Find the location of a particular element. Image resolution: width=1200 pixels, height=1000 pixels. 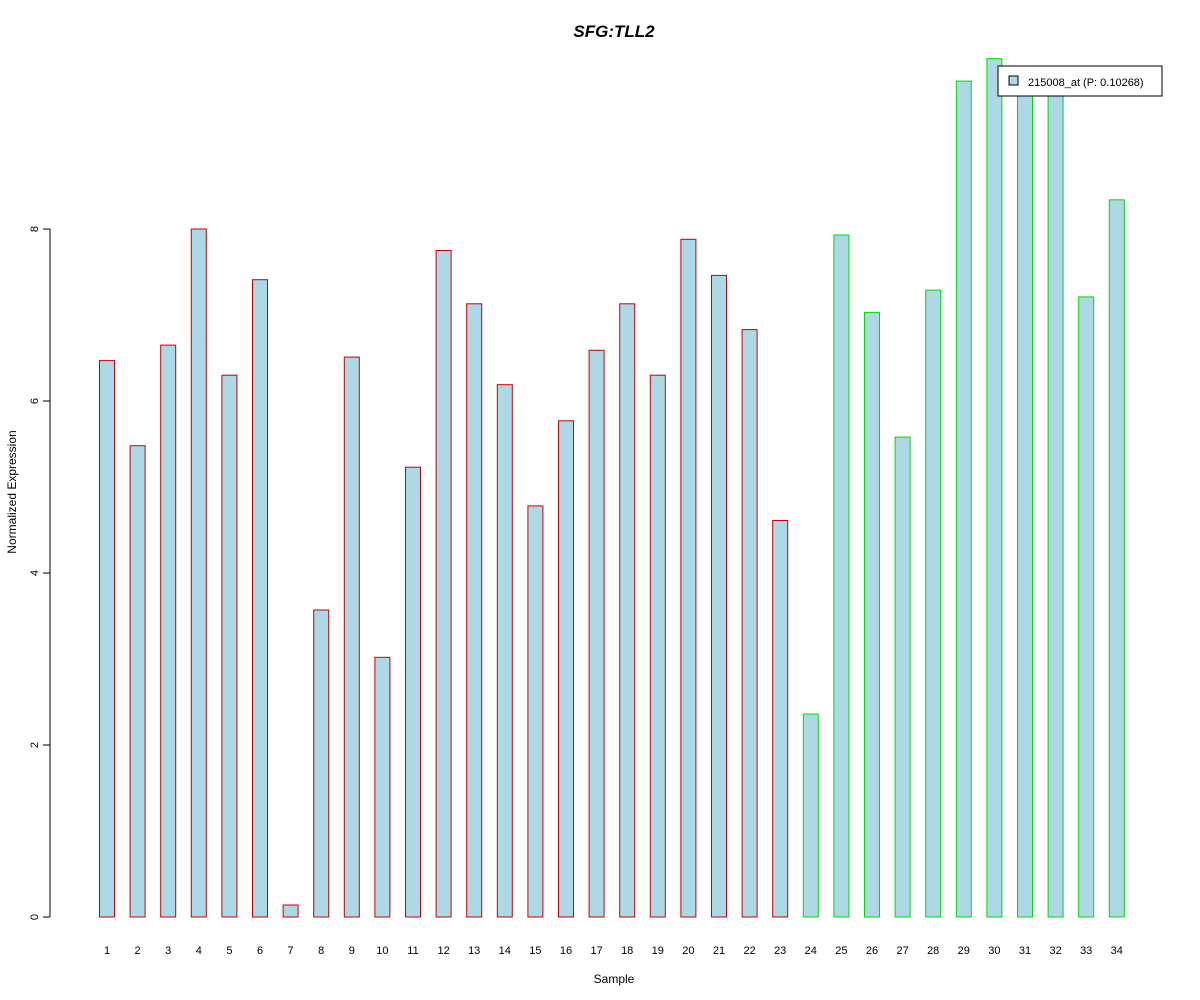

x-tick-label: 6 is located at coordinates (260, 951).